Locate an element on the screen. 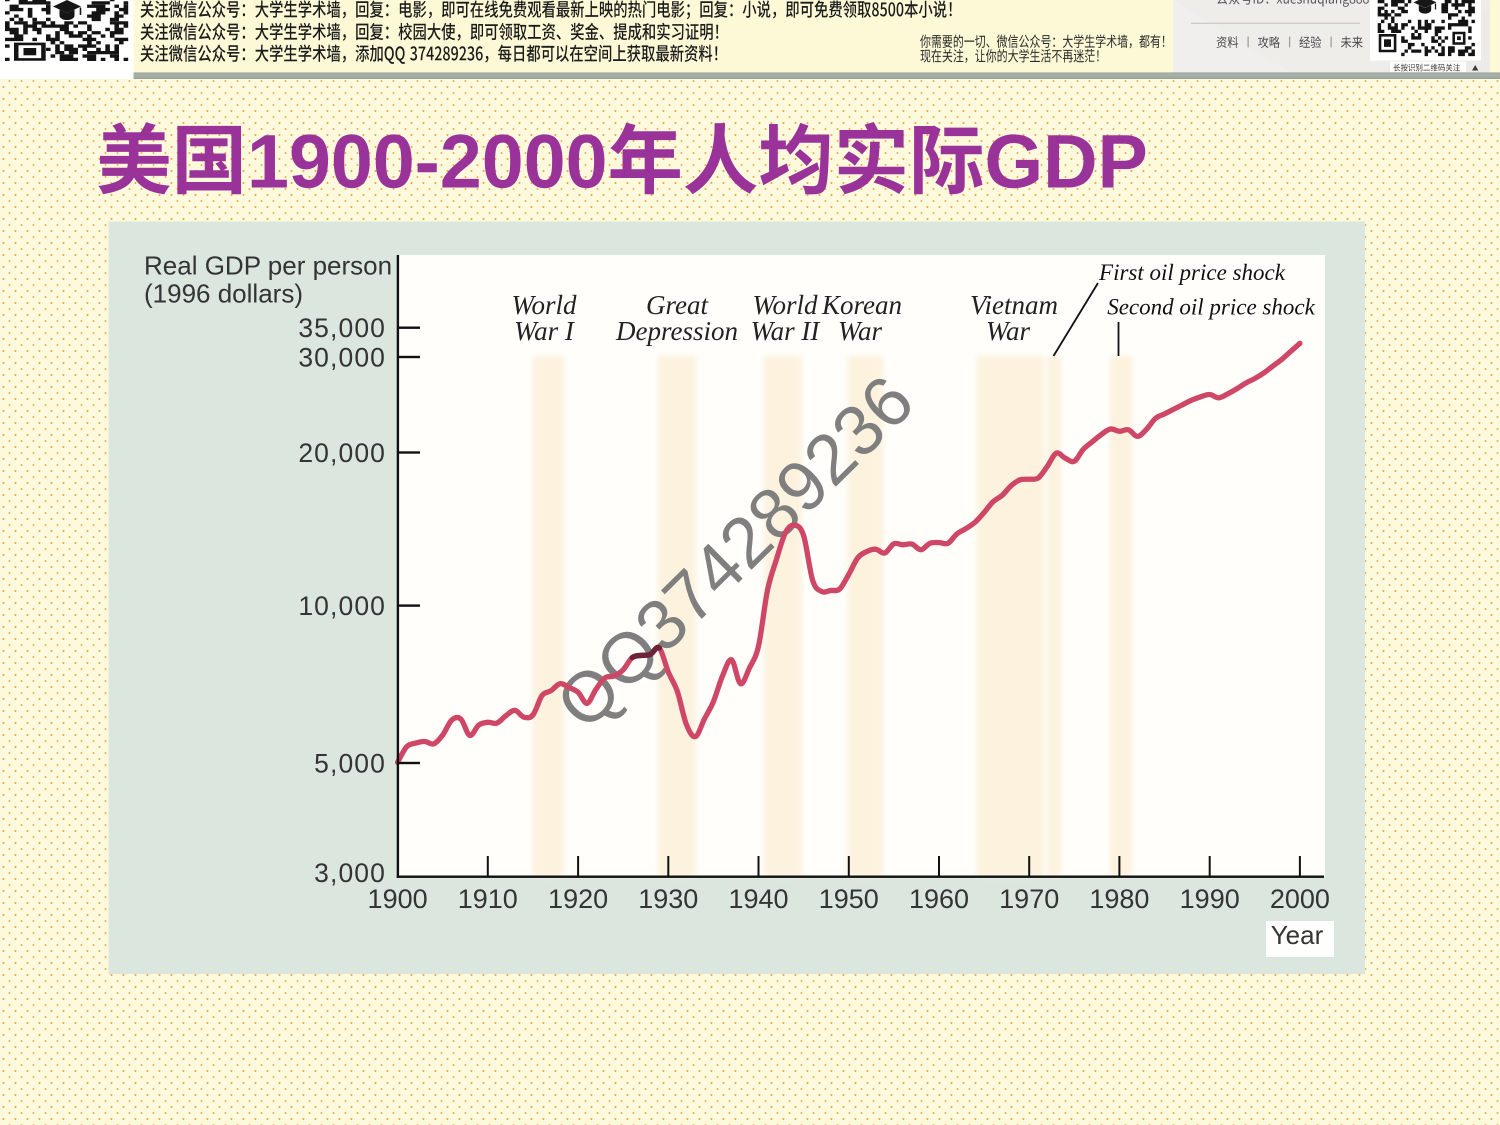 The width and height of the screenshot is (1500, 1125). svg-text: Second oil price shock is located at coordinates (1211, 307).